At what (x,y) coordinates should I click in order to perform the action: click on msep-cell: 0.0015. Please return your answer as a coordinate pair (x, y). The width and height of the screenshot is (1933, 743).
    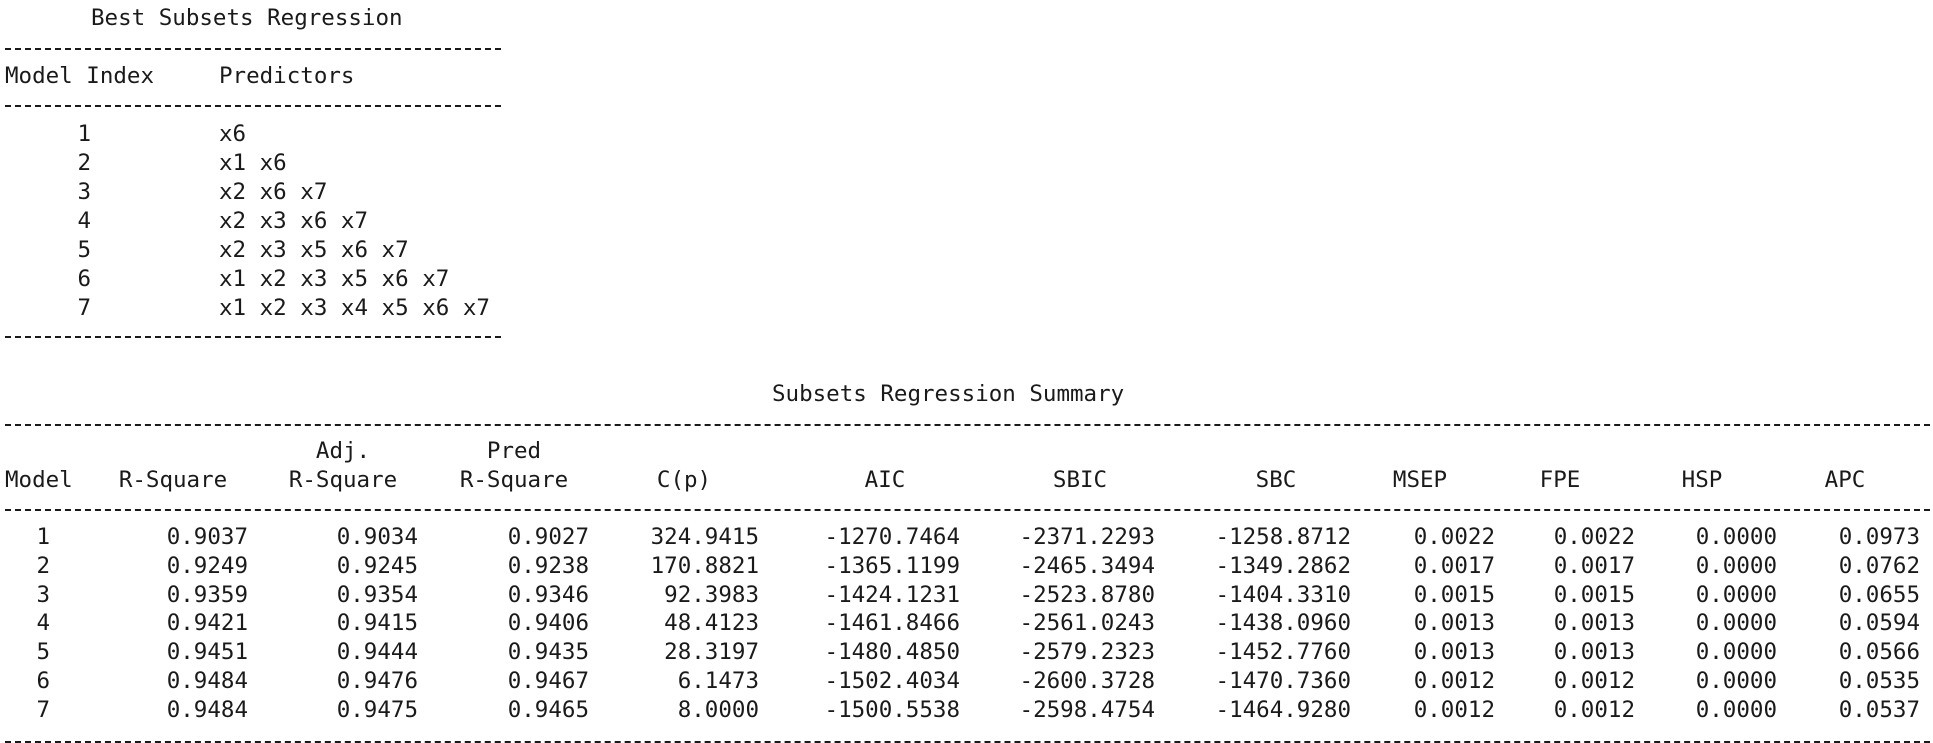
    Looking at the image, I should click on (1454, 594).